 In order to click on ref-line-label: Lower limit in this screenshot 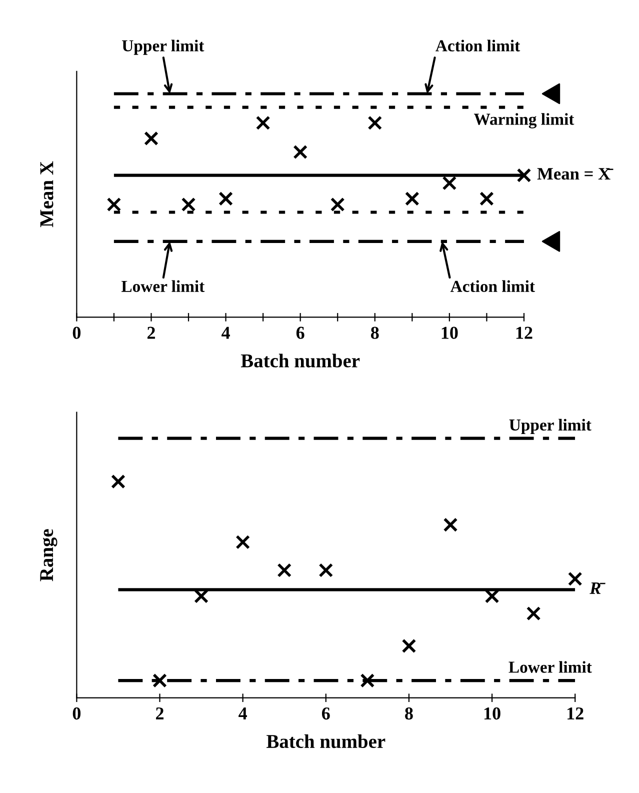, I will do `click(550, 667)`.